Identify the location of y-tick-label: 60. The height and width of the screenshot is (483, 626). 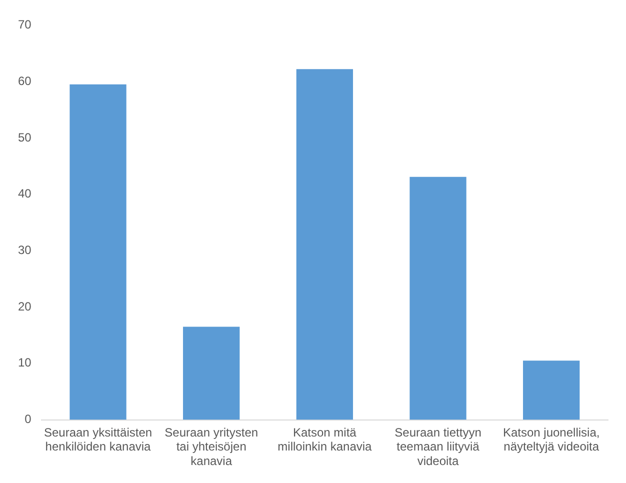
(25, 81).